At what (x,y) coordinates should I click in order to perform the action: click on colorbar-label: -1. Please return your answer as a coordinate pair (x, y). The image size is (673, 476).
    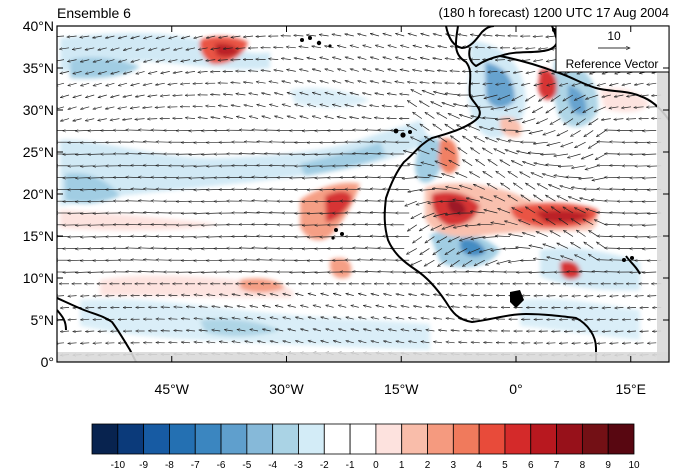
    Looking at the image, I should click on (350, 465).